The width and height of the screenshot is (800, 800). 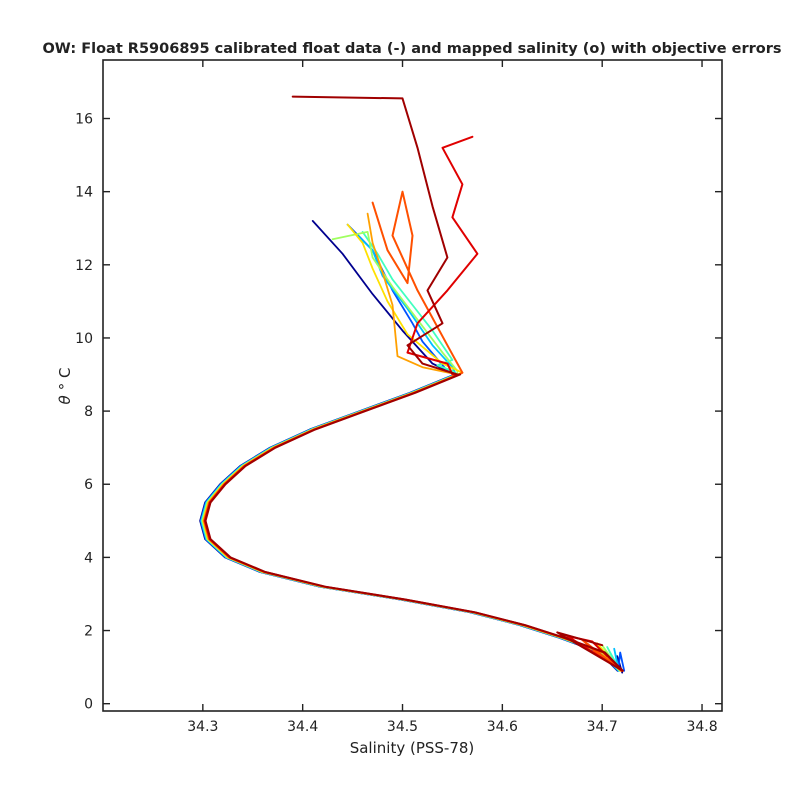 What do you see at coordinates (202, 727) in the screenshot?
I see `x-tick-label: 34.3` at bounding box center [202, 727].